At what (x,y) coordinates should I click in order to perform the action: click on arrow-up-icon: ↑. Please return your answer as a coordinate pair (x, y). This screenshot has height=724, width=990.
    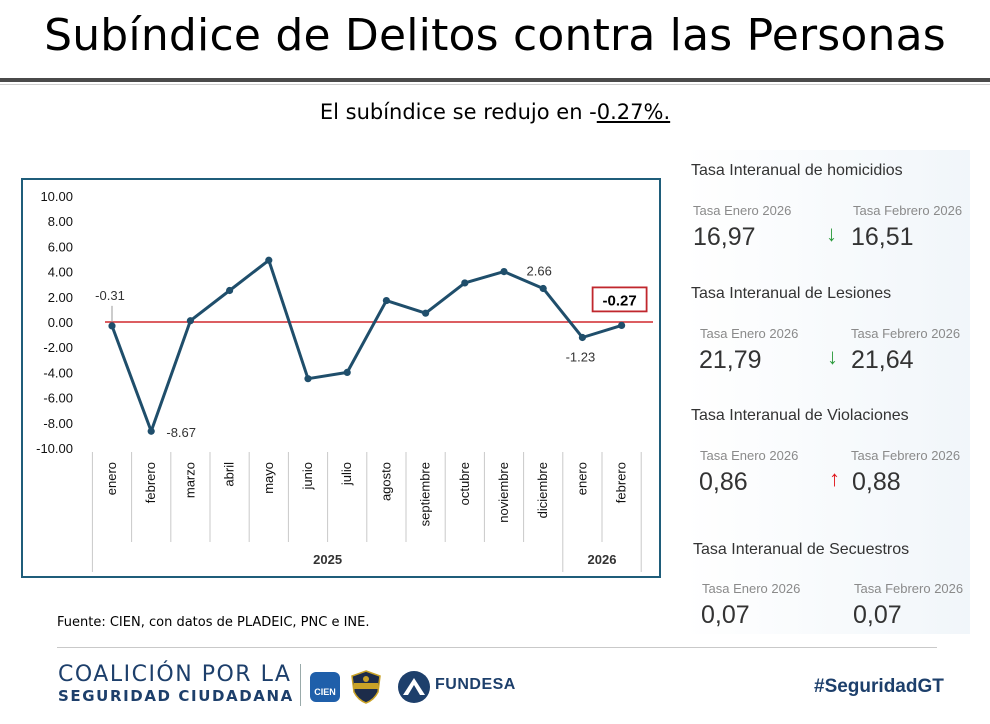
    Looking at the image, I should click on (834, 478).